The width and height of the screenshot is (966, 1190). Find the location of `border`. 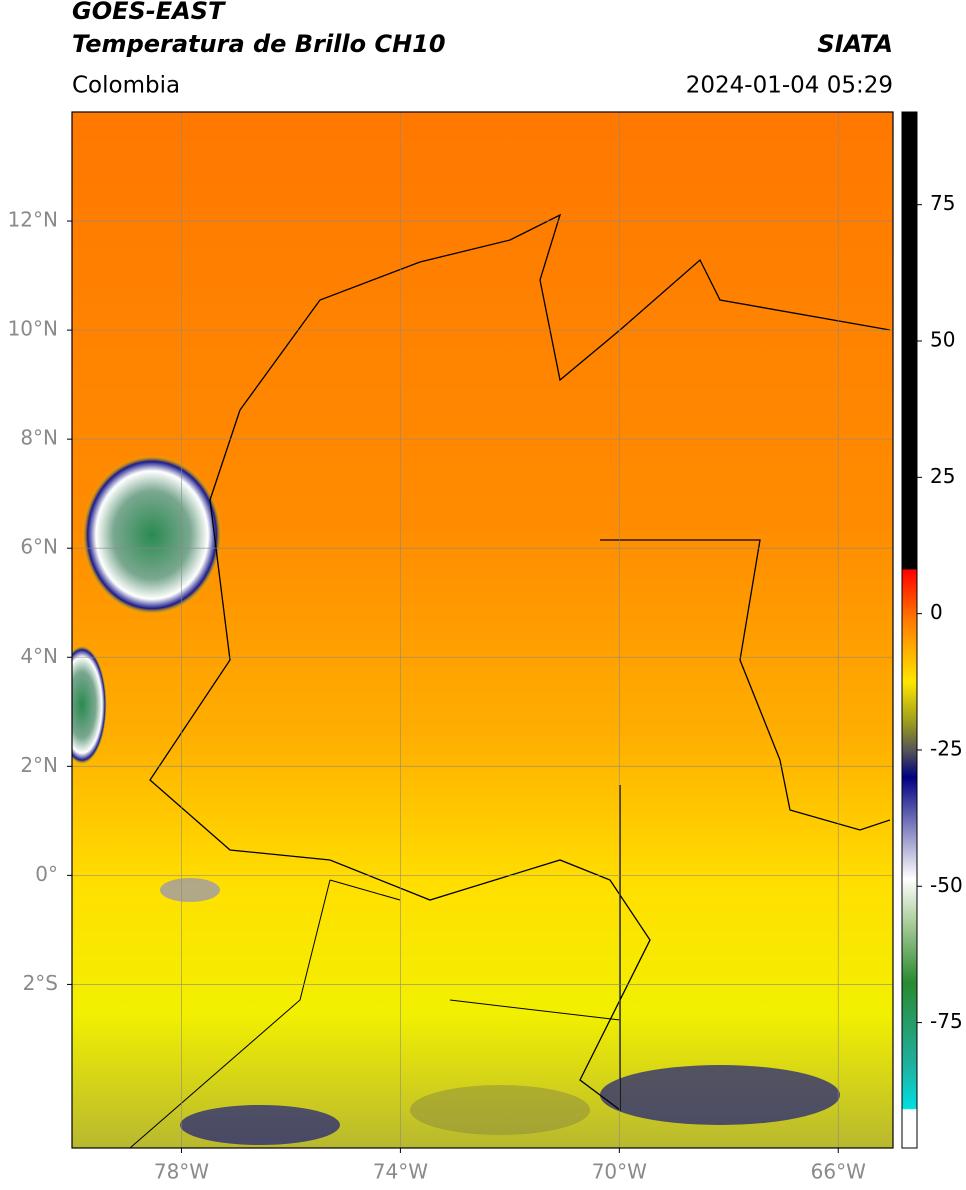

border is located at coordinates (375, 1013).